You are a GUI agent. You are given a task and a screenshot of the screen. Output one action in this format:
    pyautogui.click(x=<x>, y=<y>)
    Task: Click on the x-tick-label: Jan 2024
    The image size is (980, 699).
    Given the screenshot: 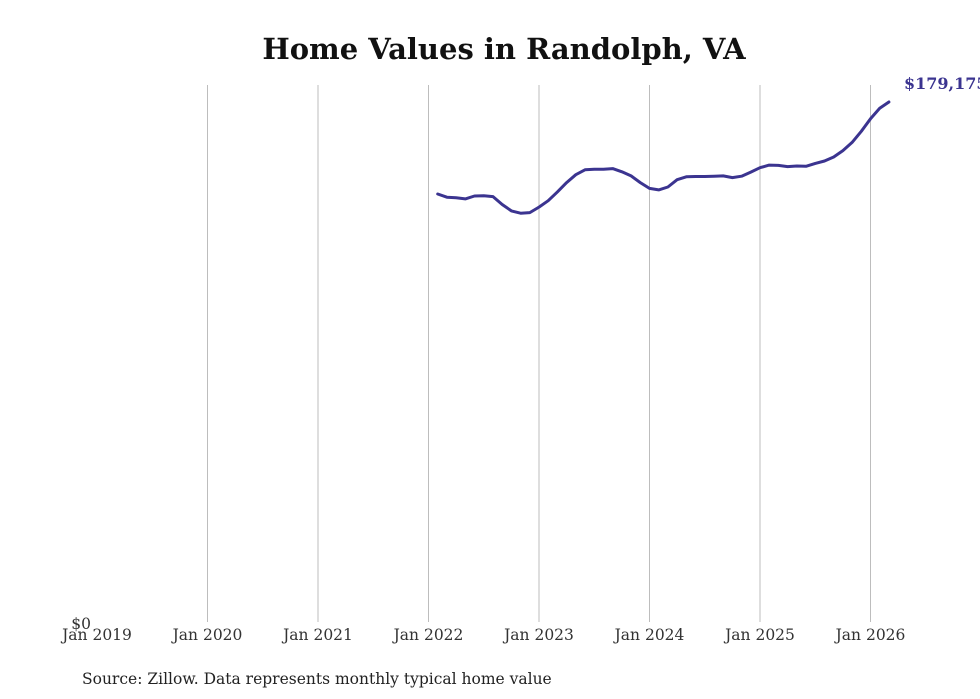 What is the action you would take?
    pyautogui.click(x=649, y=635)
    